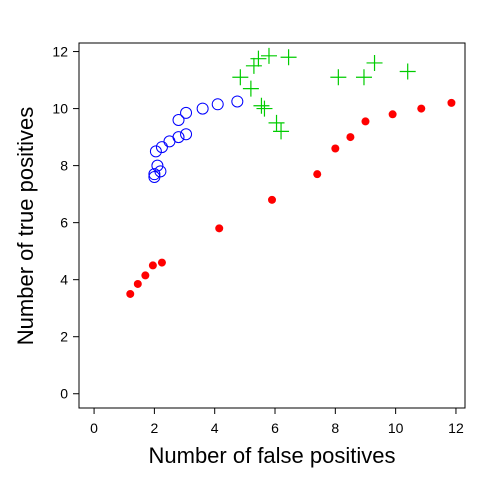 The height and width of the screenshot is (480, 480). Describe the element at coordinates (25, 226) in the screenshot. I see `y-axis-title: Number of true positives` at that location.